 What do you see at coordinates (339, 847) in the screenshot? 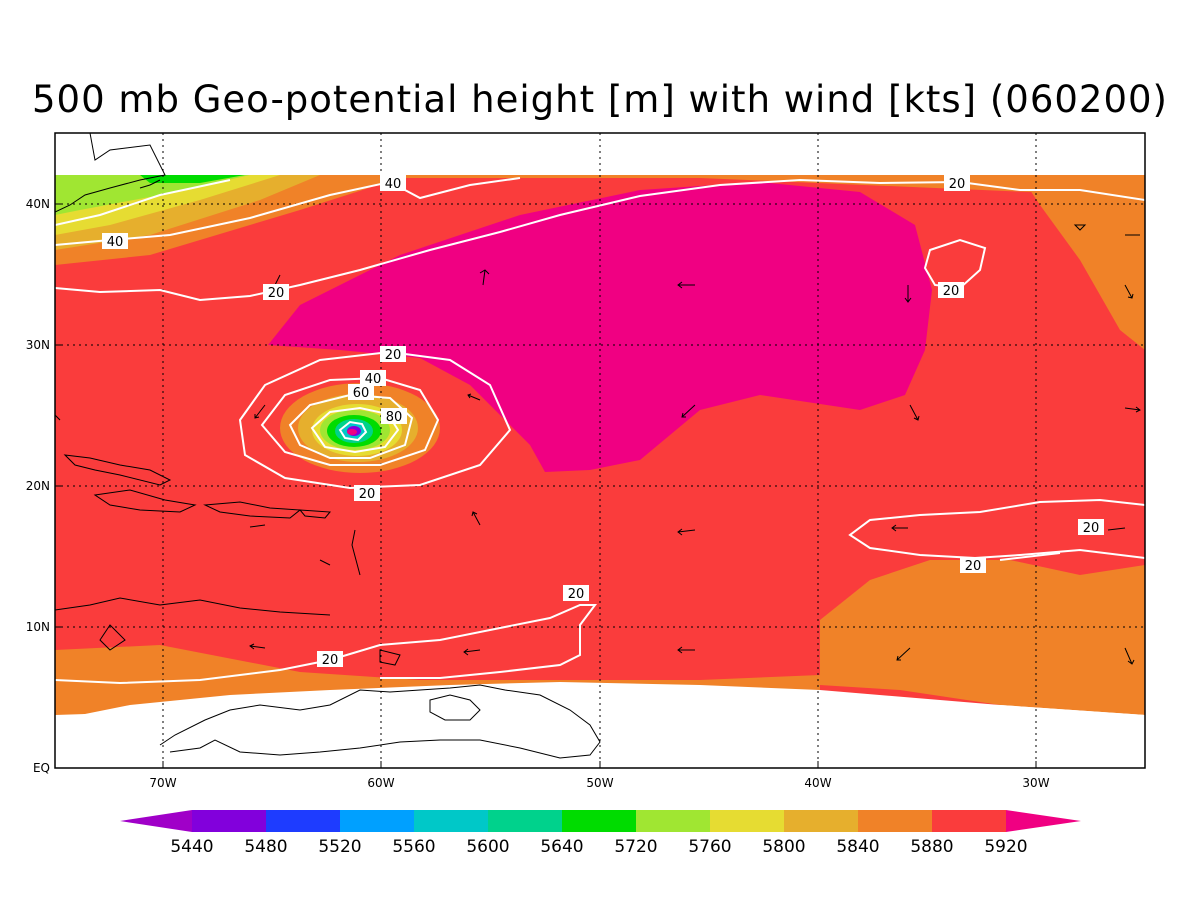
I see `colorbar-label: 5520` at bounding box center [339, 847].